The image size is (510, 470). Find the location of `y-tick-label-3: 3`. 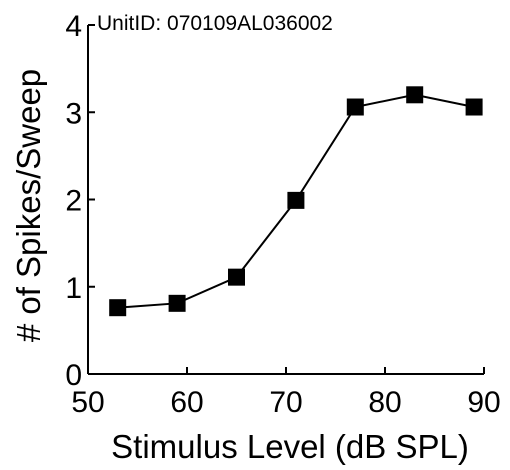

y-tick-label-3: 3 is located at coordinates (73, 113).